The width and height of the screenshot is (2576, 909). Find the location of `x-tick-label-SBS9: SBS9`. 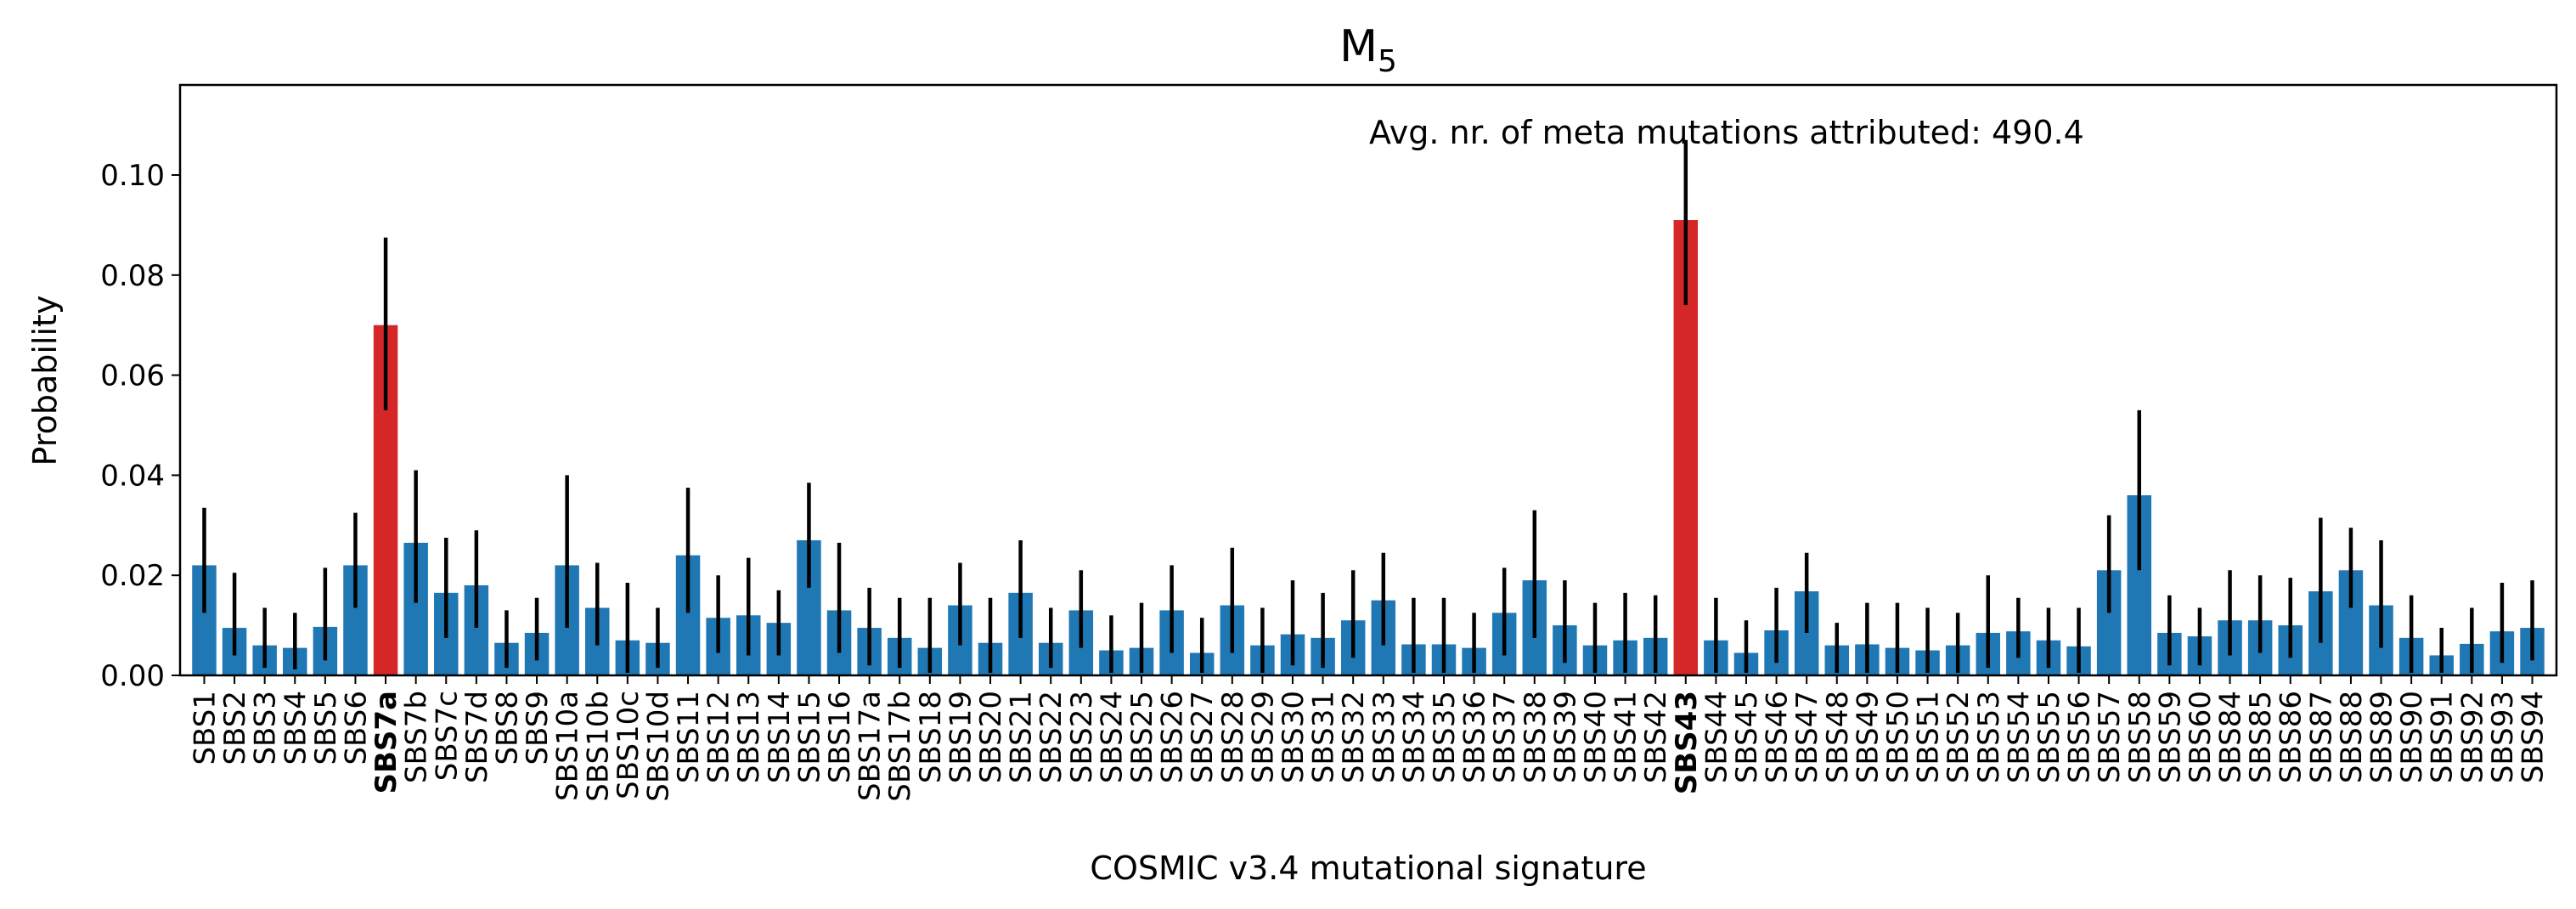

x-tick-label-SBS9: SBS9 is located at coordinates (538, 728).